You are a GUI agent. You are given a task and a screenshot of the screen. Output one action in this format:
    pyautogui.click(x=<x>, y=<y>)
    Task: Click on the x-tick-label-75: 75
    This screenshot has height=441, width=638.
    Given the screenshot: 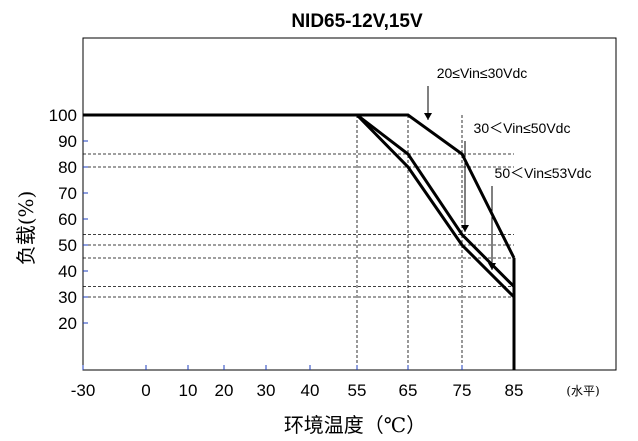 What is the action you would take?
    pyautogui.click(x=462, y=390)
    